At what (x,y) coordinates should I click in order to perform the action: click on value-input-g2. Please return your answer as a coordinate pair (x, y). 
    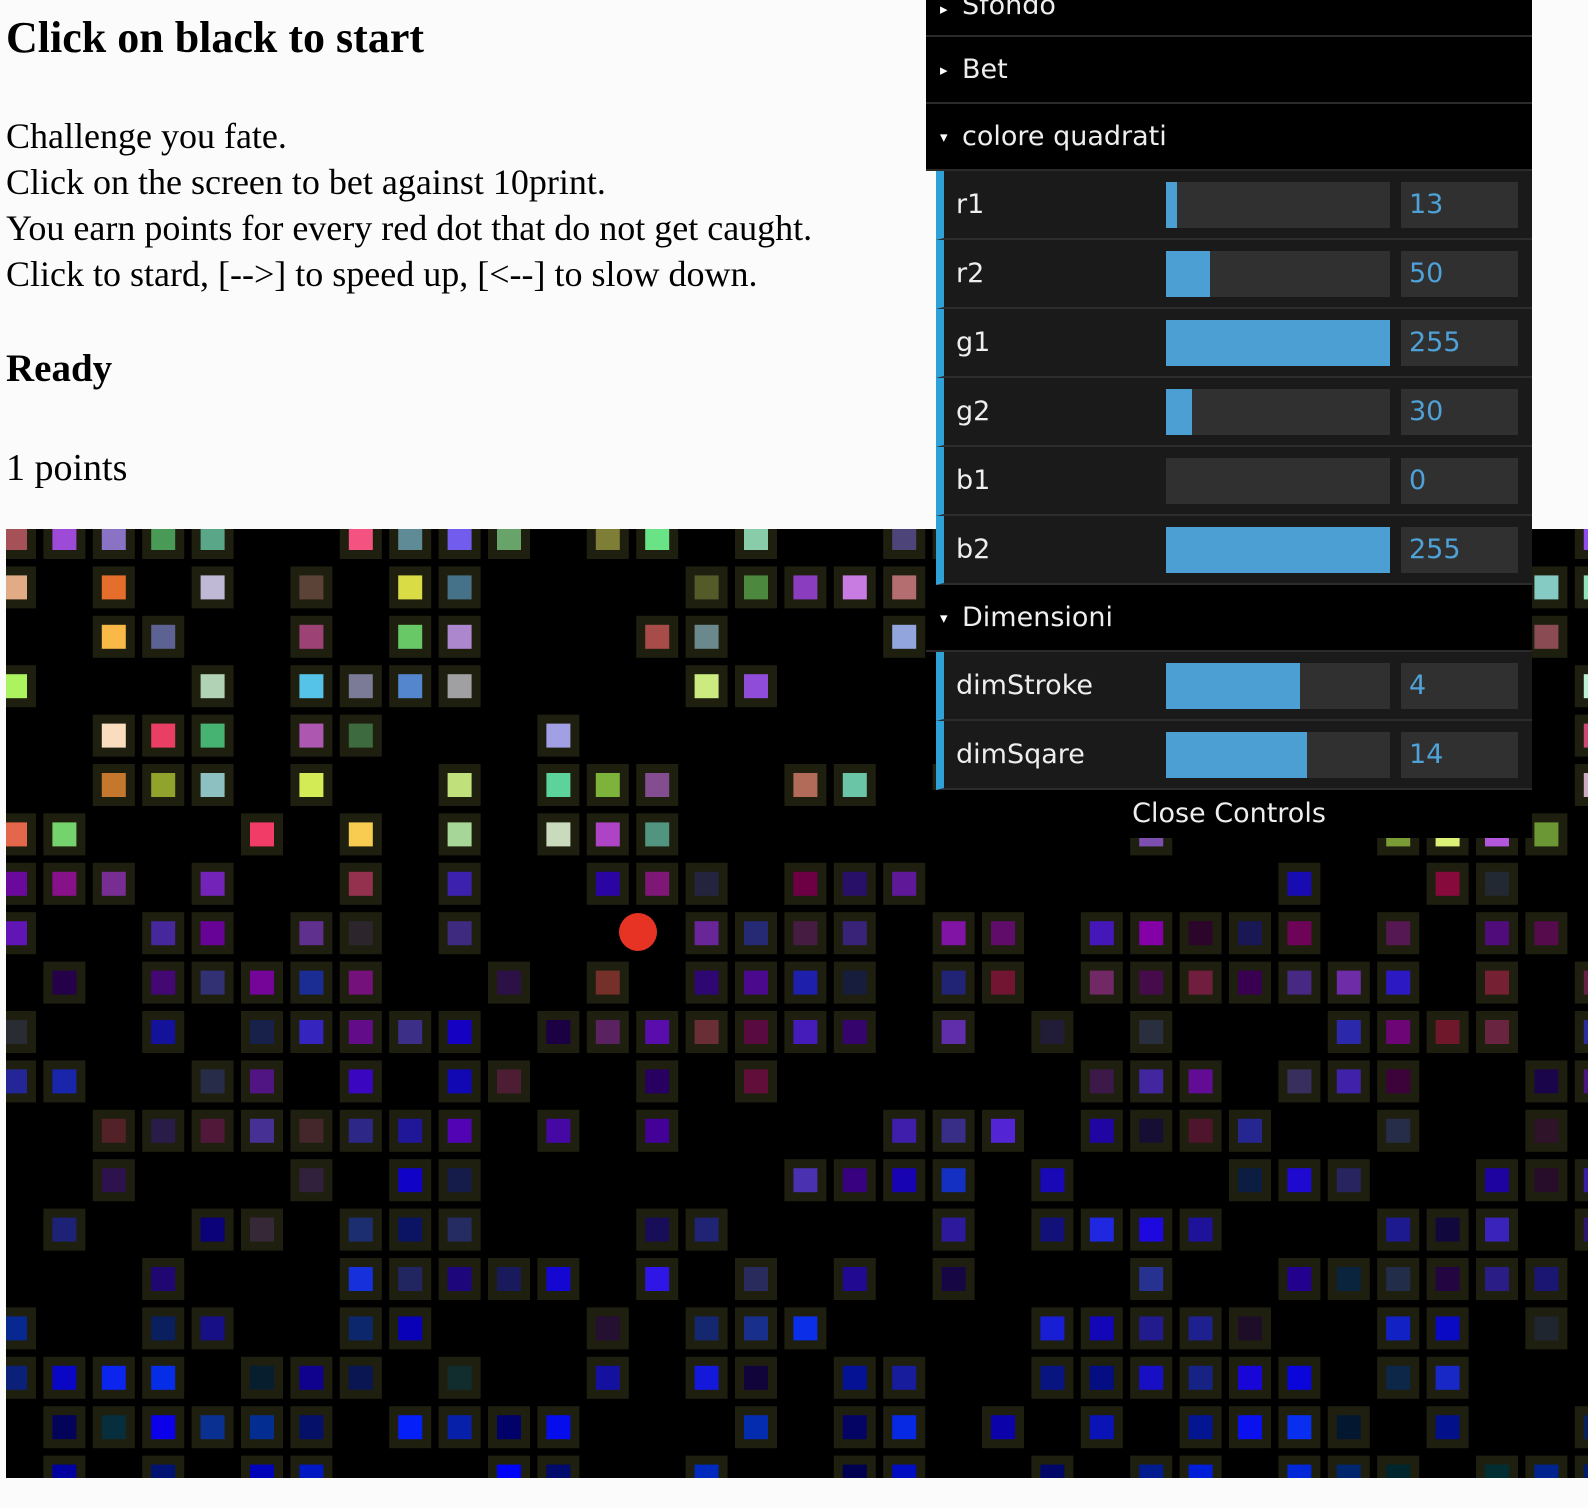
    Looking at the image, I should click on (1459, 411).